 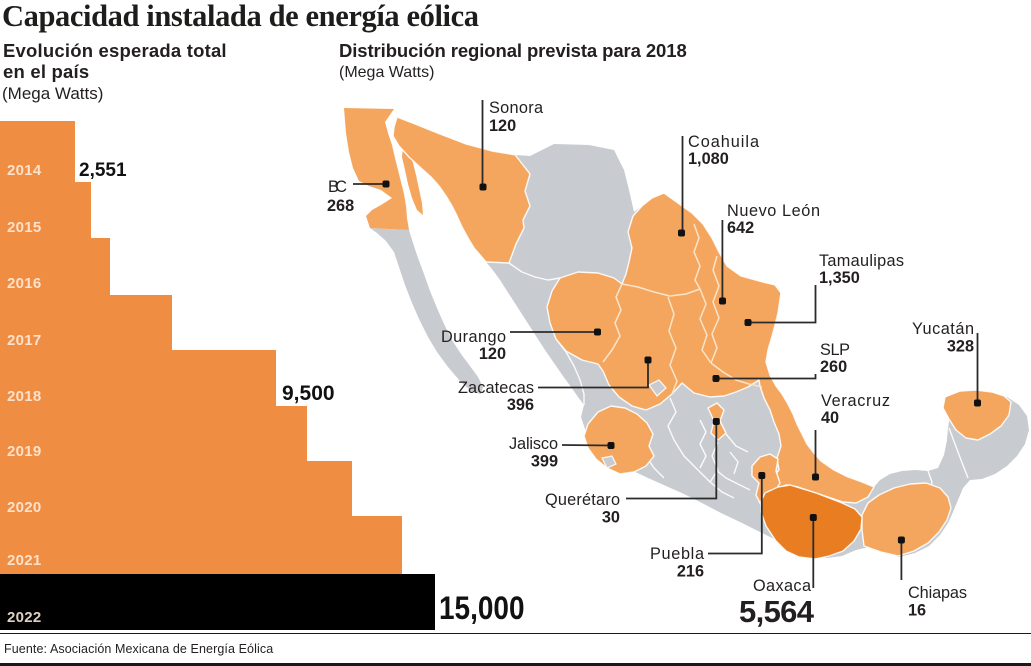 I want to click on svg-text: 396, so click(x=520, y=405).